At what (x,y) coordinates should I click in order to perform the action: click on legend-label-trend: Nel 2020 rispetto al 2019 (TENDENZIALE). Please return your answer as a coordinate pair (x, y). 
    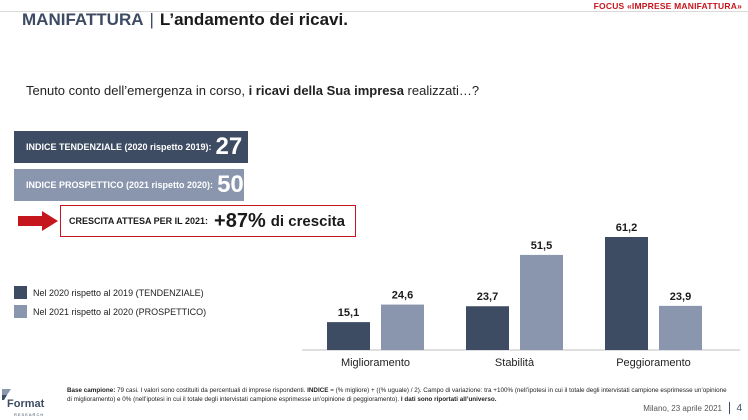
    Looking at the image, I should click on (118, 292).